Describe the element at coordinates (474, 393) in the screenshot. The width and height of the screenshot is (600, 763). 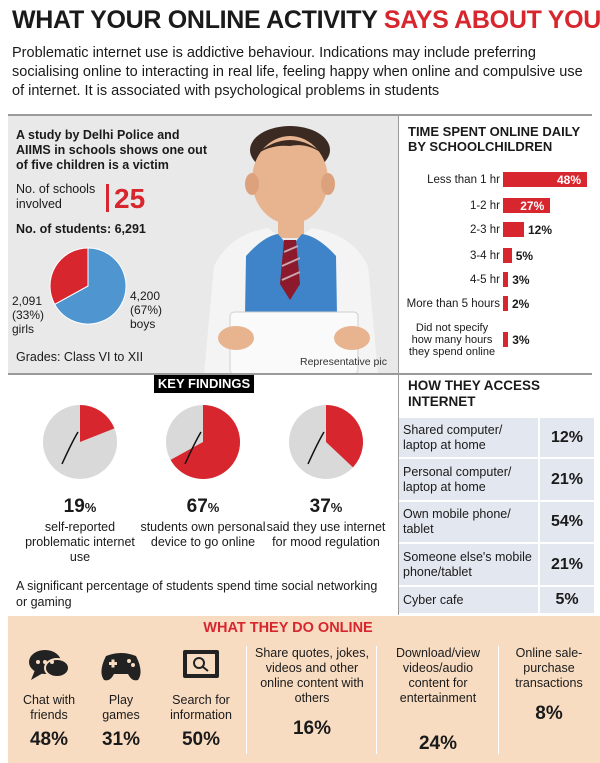
I see `access-title: HOW THEY ACCESS INTERNET` at that location.